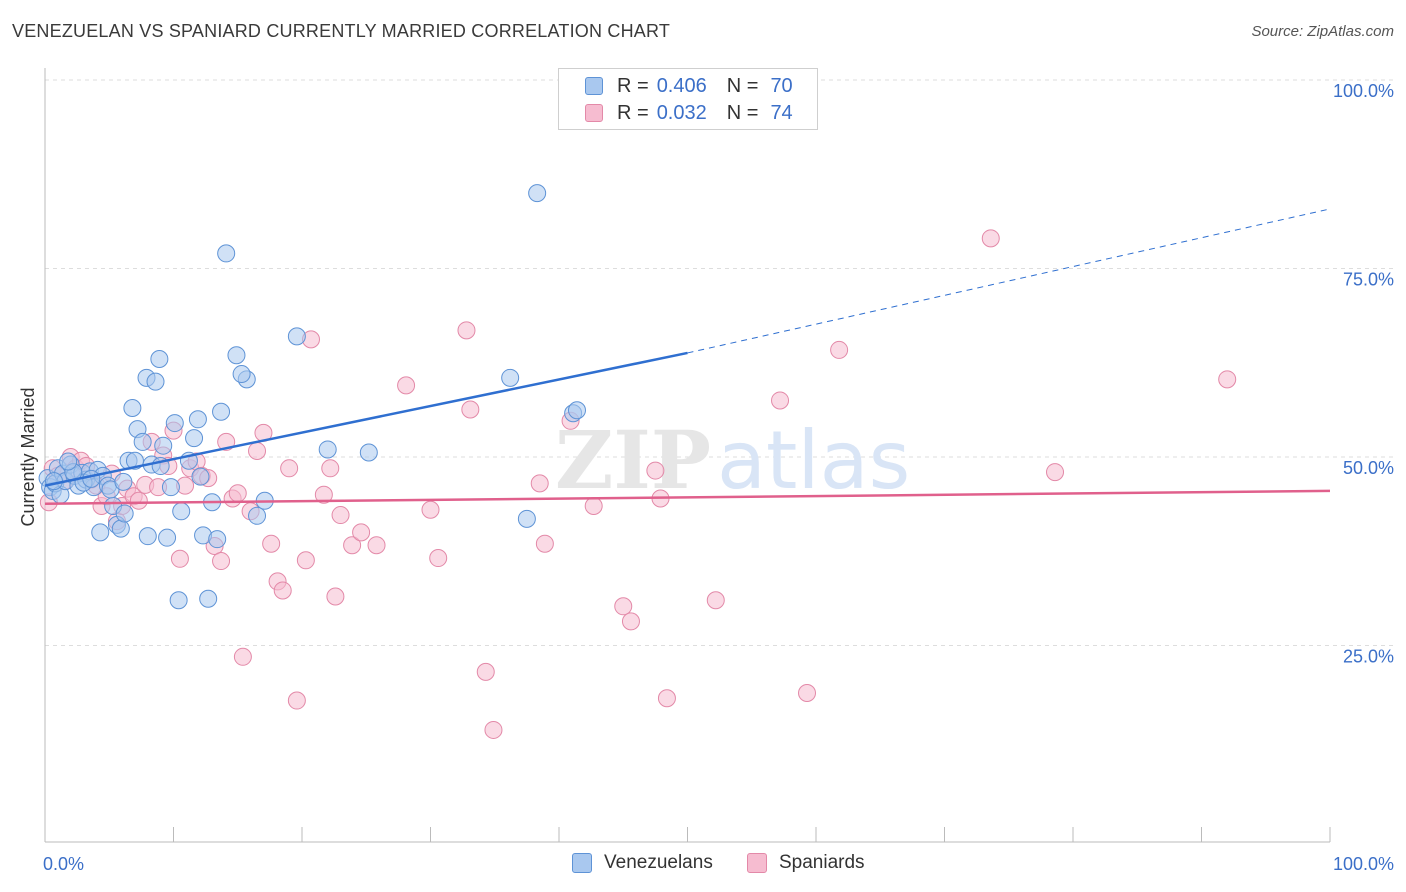  Describe the element at coordinates (63, 864) in the screenshot. I see `x-tick-label-left: 0.0%` at that location.